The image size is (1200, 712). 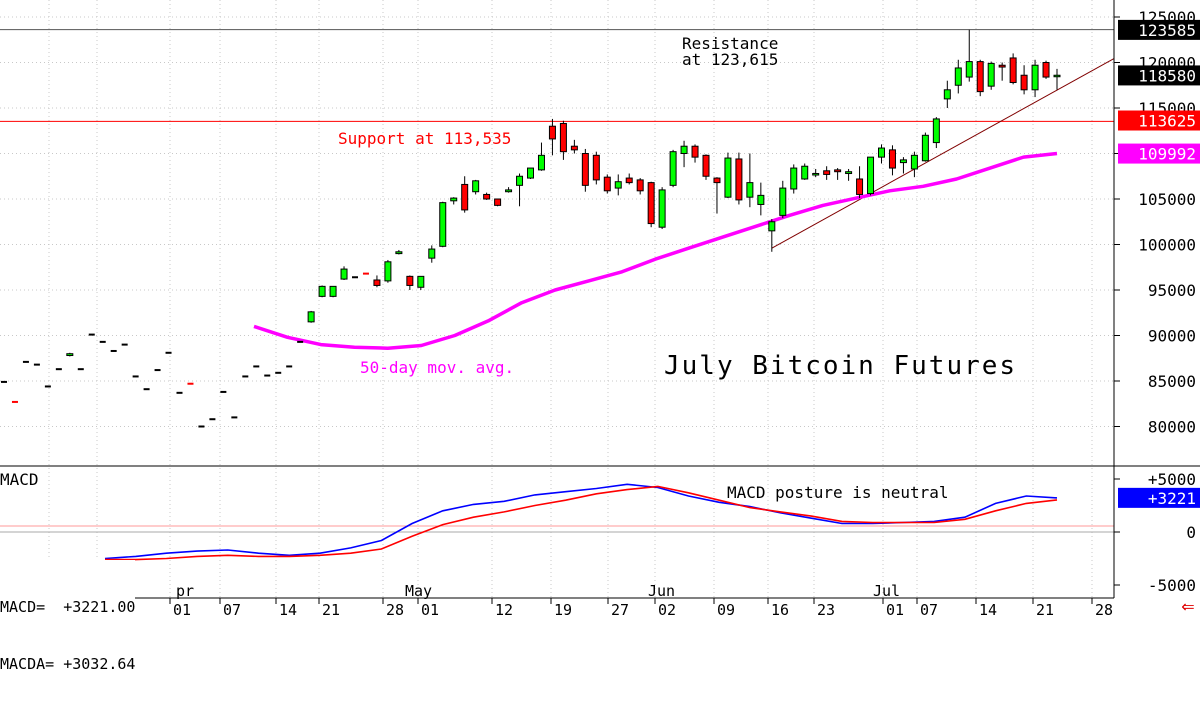 What do you see at coordinates (826, 610) in the screenshot?
I see `x-tick-label: 23` at bounding box center [826, 610].